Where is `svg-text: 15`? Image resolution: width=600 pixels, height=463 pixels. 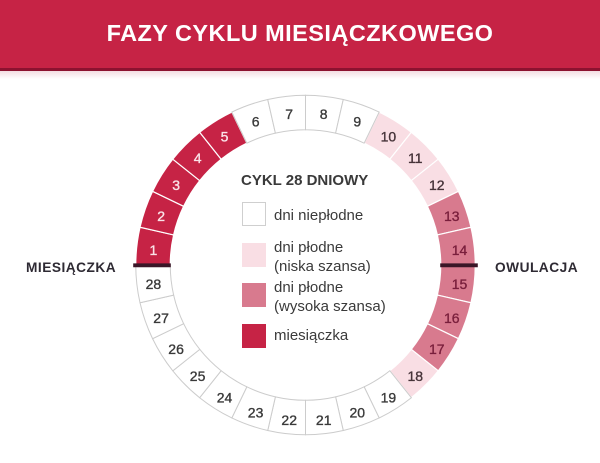
svg-text: 15 is located at coordinates (460, 284).